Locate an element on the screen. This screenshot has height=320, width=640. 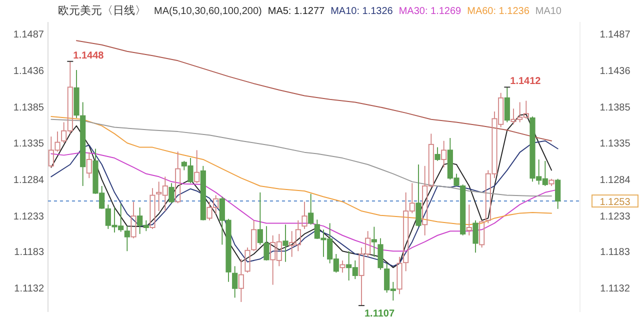
y2-tick-label: 1.1132 is located at coordinates (615, 289).